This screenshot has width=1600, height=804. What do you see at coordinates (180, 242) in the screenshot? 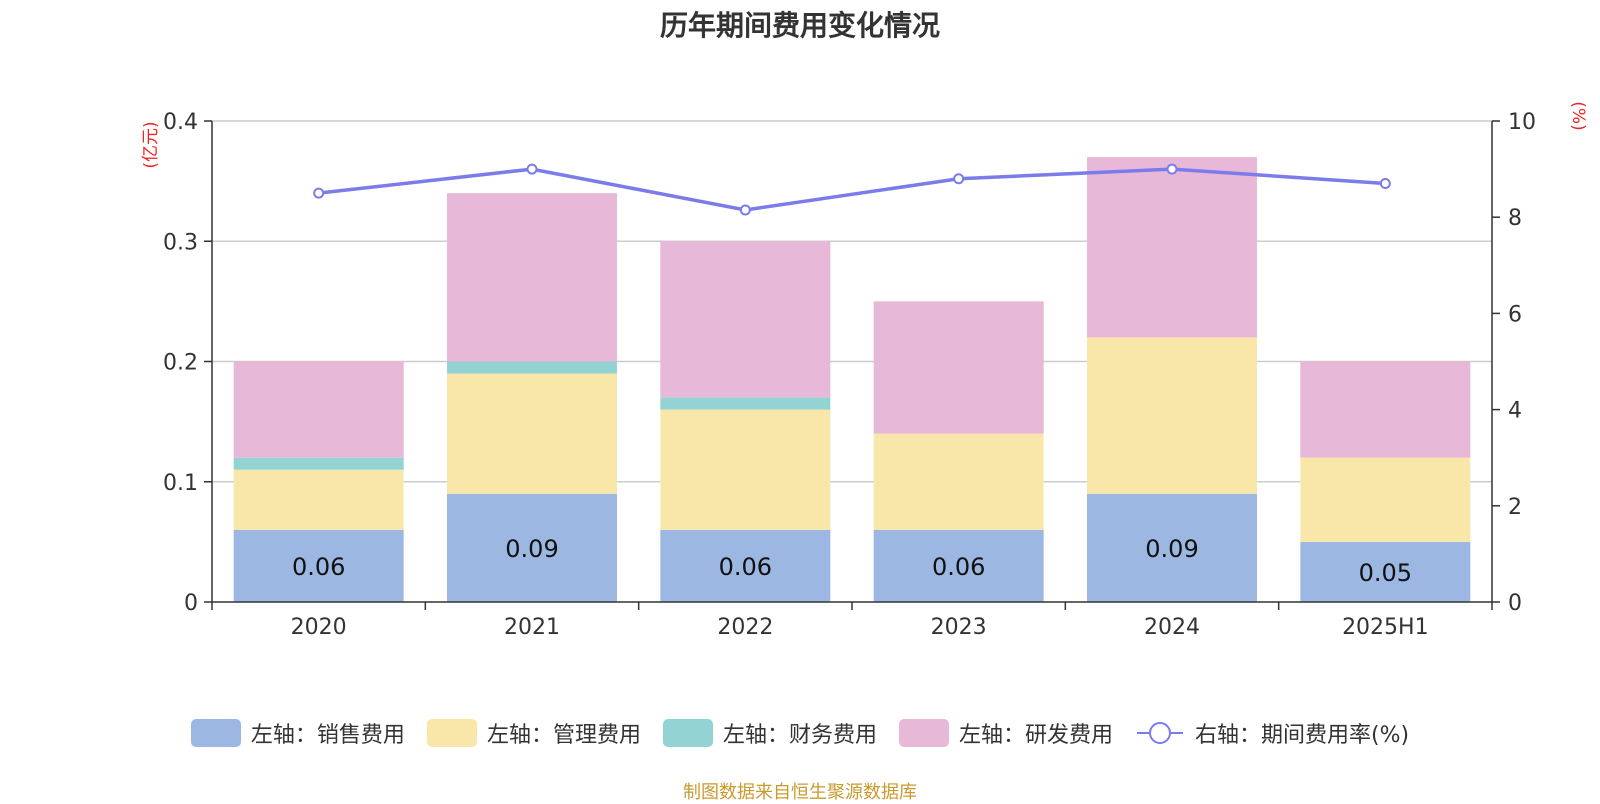
I see `left-axis-tick-label: 0.3` at bounding box center [180, 242].